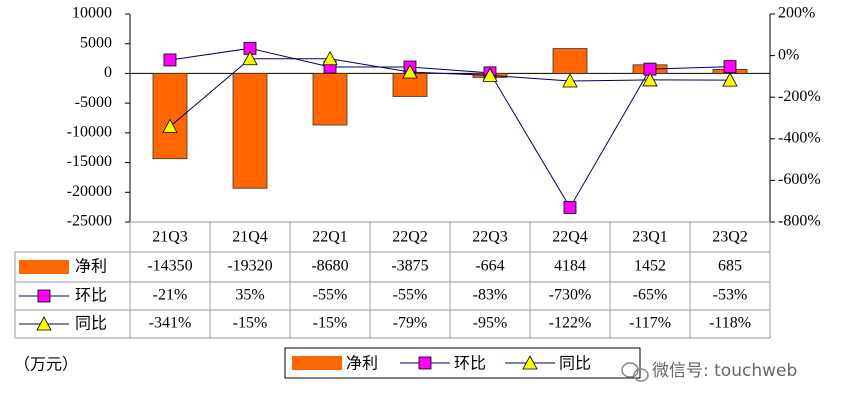  I want to click on watermark-icon, so click(635, 372).